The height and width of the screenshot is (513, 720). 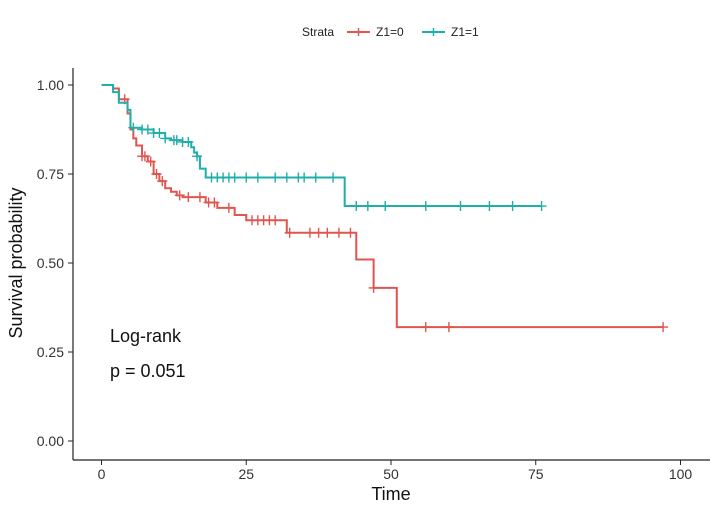 I want to click on legend: Strata Z1=0 Z1=1, so click(x=390, y=32).